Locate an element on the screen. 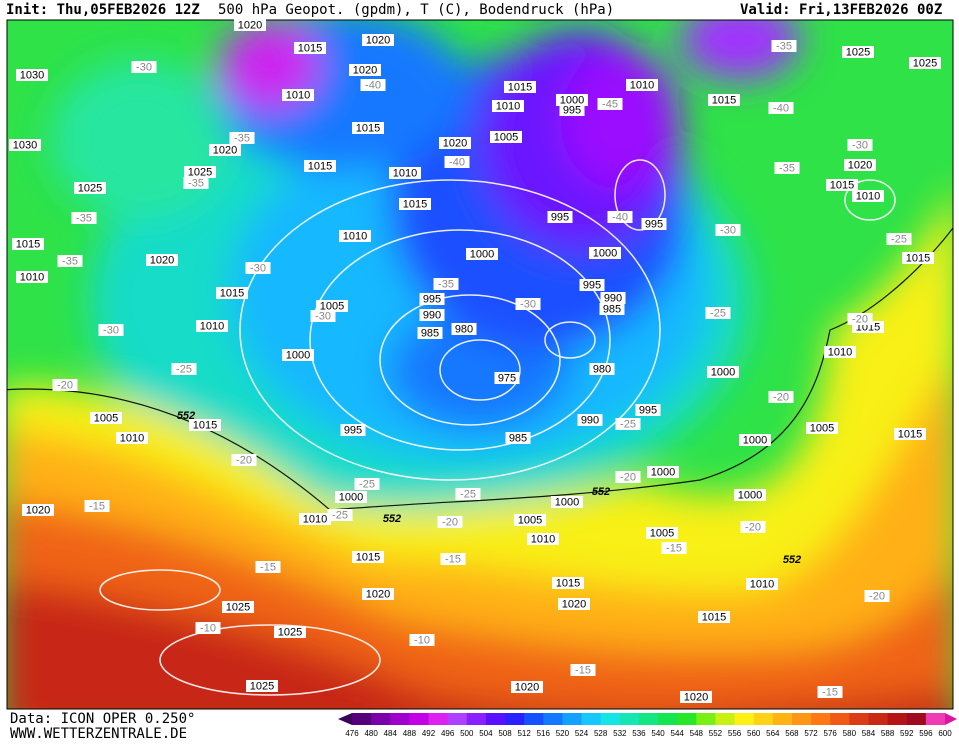 Image resolution: width=959 pixels, height=746 pixels. colorbar-label: 552 is located at coordinates (716, 733).